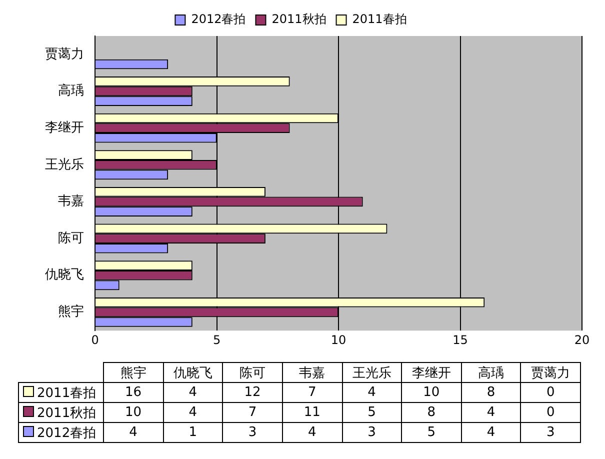 Image resolution: width=605 pixels, height=459 pixels. Describe the element at coordinates (193, 432) in the screenshot. I see `data-label: 1` at that location.